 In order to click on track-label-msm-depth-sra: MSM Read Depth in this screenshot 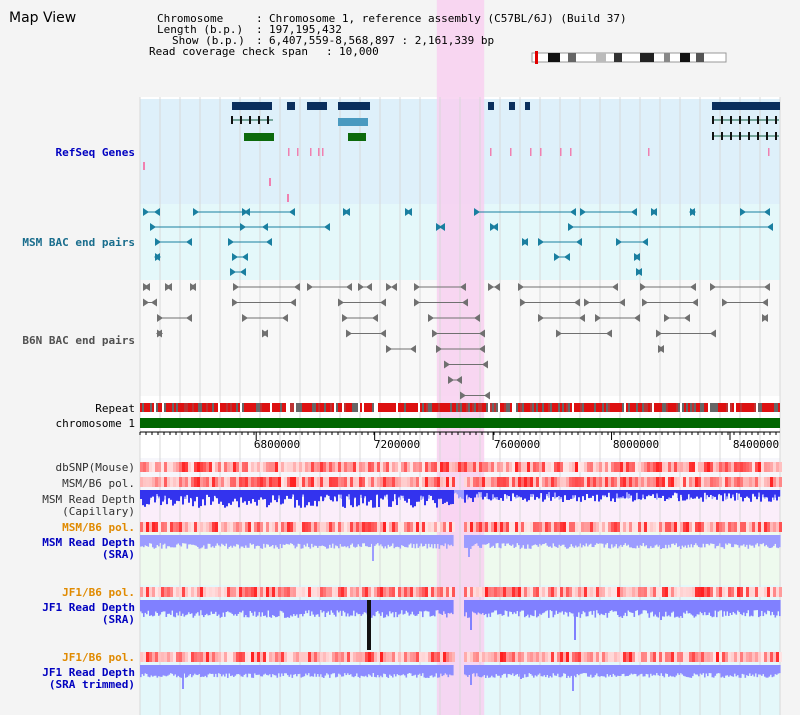, I will do `click(88, 542)`.